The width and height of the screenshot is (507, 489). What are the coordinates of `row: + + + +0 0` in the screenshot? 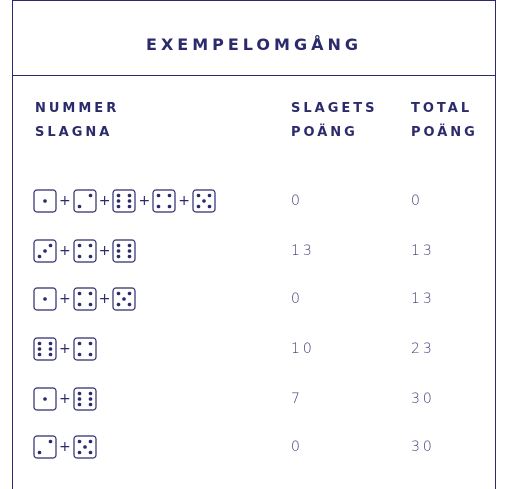 It's located at (254, 201).